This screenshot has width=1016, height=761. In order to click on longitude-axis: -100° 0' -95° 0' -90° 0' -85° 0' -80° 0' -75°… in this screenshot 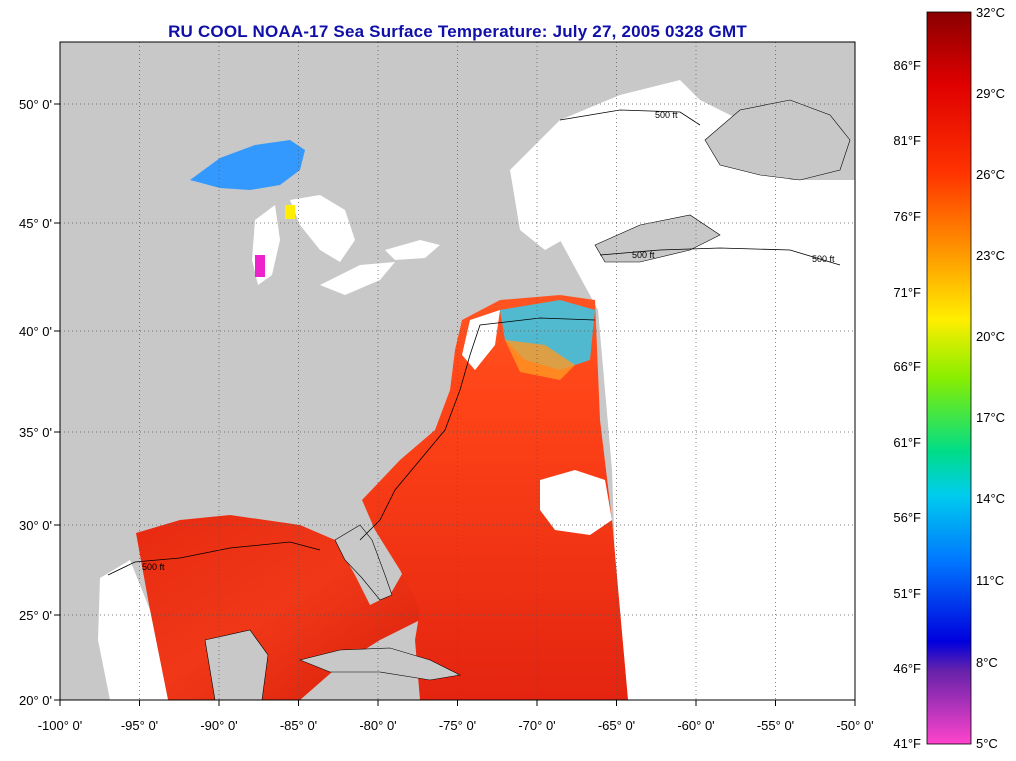, I will do `click(456, 716)`.